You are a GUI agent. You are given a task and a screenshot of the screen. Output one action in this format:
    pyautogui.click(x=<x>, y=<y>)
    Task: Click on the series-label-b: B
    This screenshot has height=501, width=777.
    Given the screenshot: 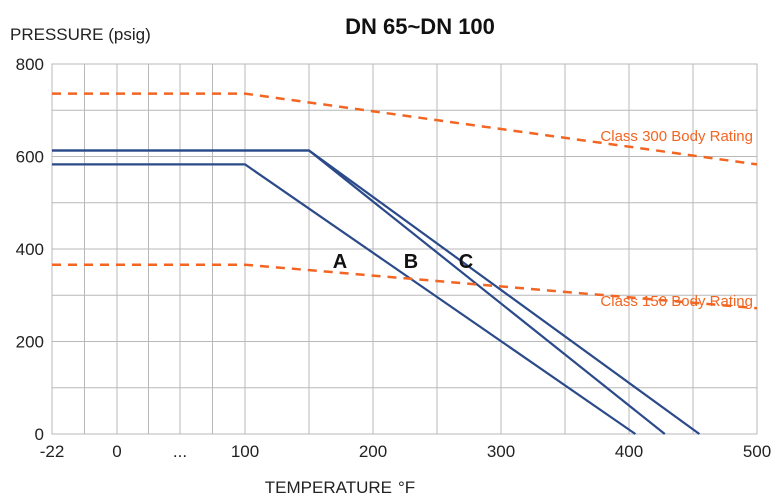 What is the action you would take?
    pyautogui.click(x=411, y=262)
    